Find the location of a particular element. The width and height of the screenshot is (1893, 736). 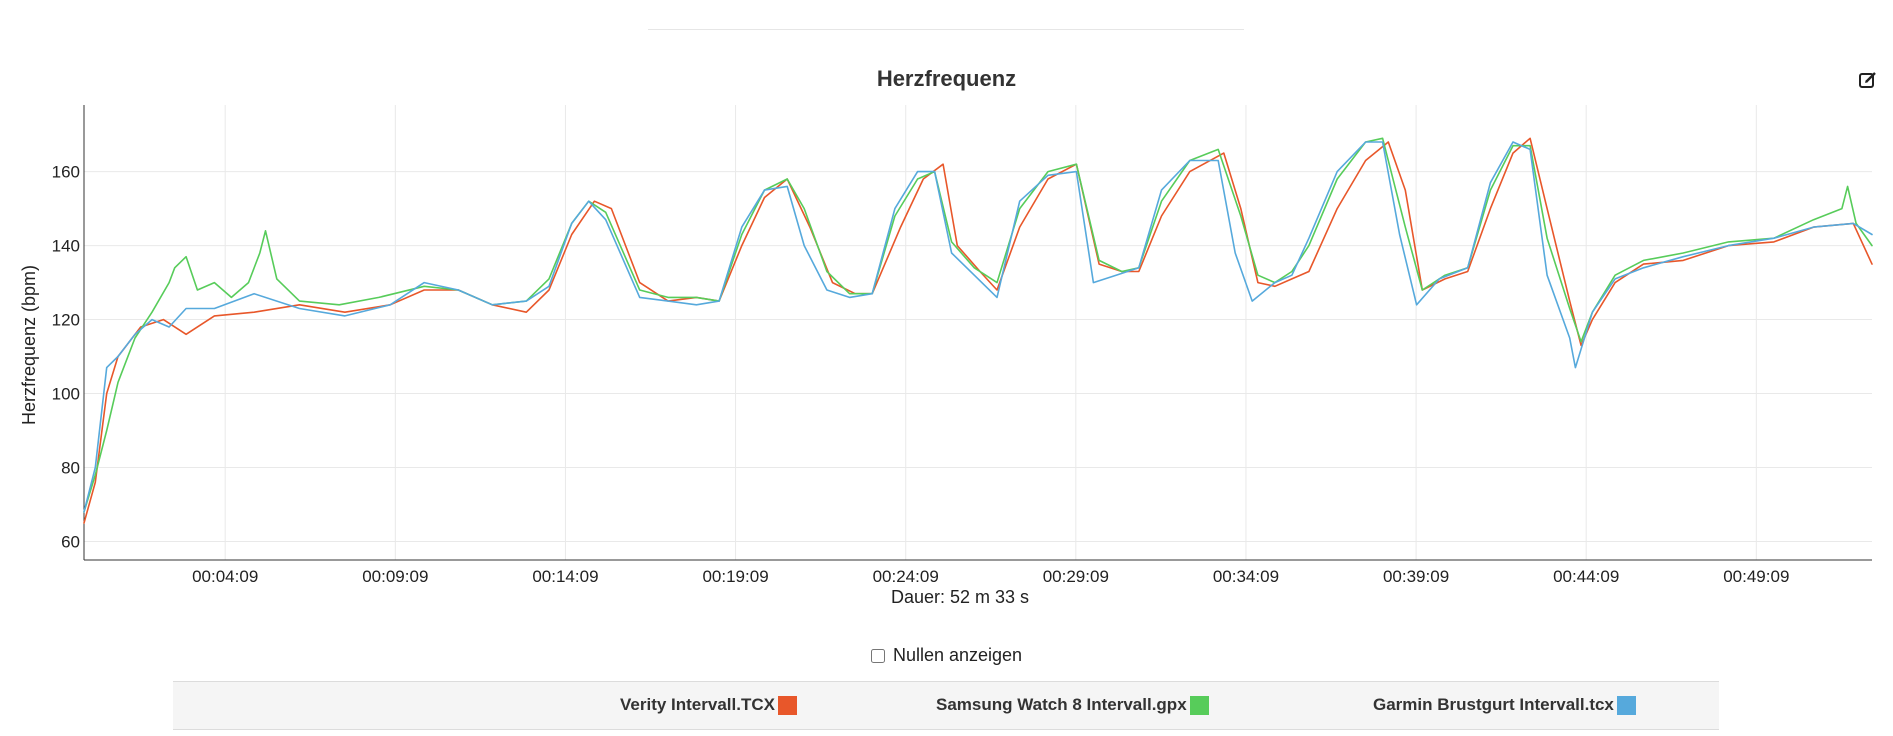

legend-label: Samsung Watch 8 Intervall.gpx is located at coordinates (1061, 704).